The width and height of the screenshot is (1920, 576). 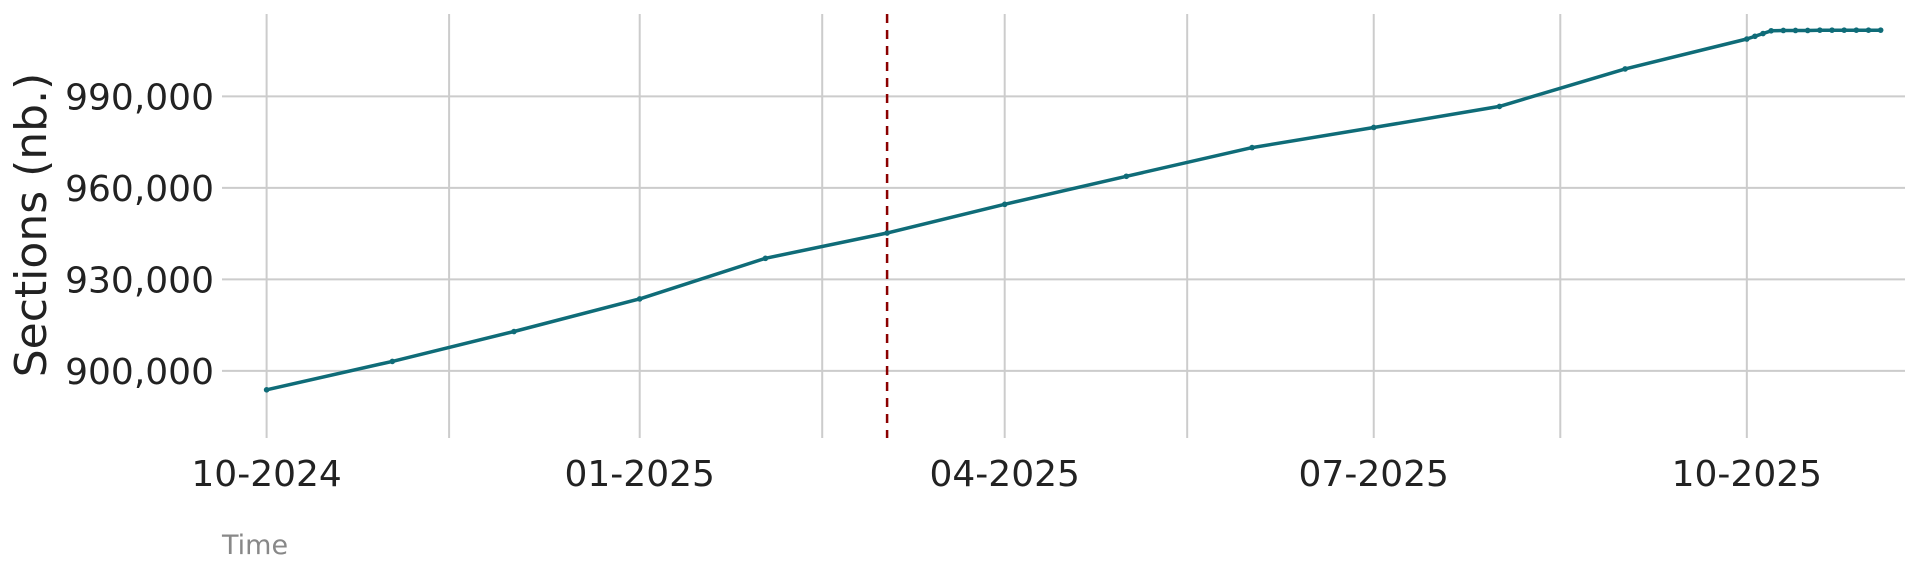 What do you see at coordinates (266, 474) in the screenshot?
I see `x-tick-label: 10-2024` at bounding box center [266, 474].